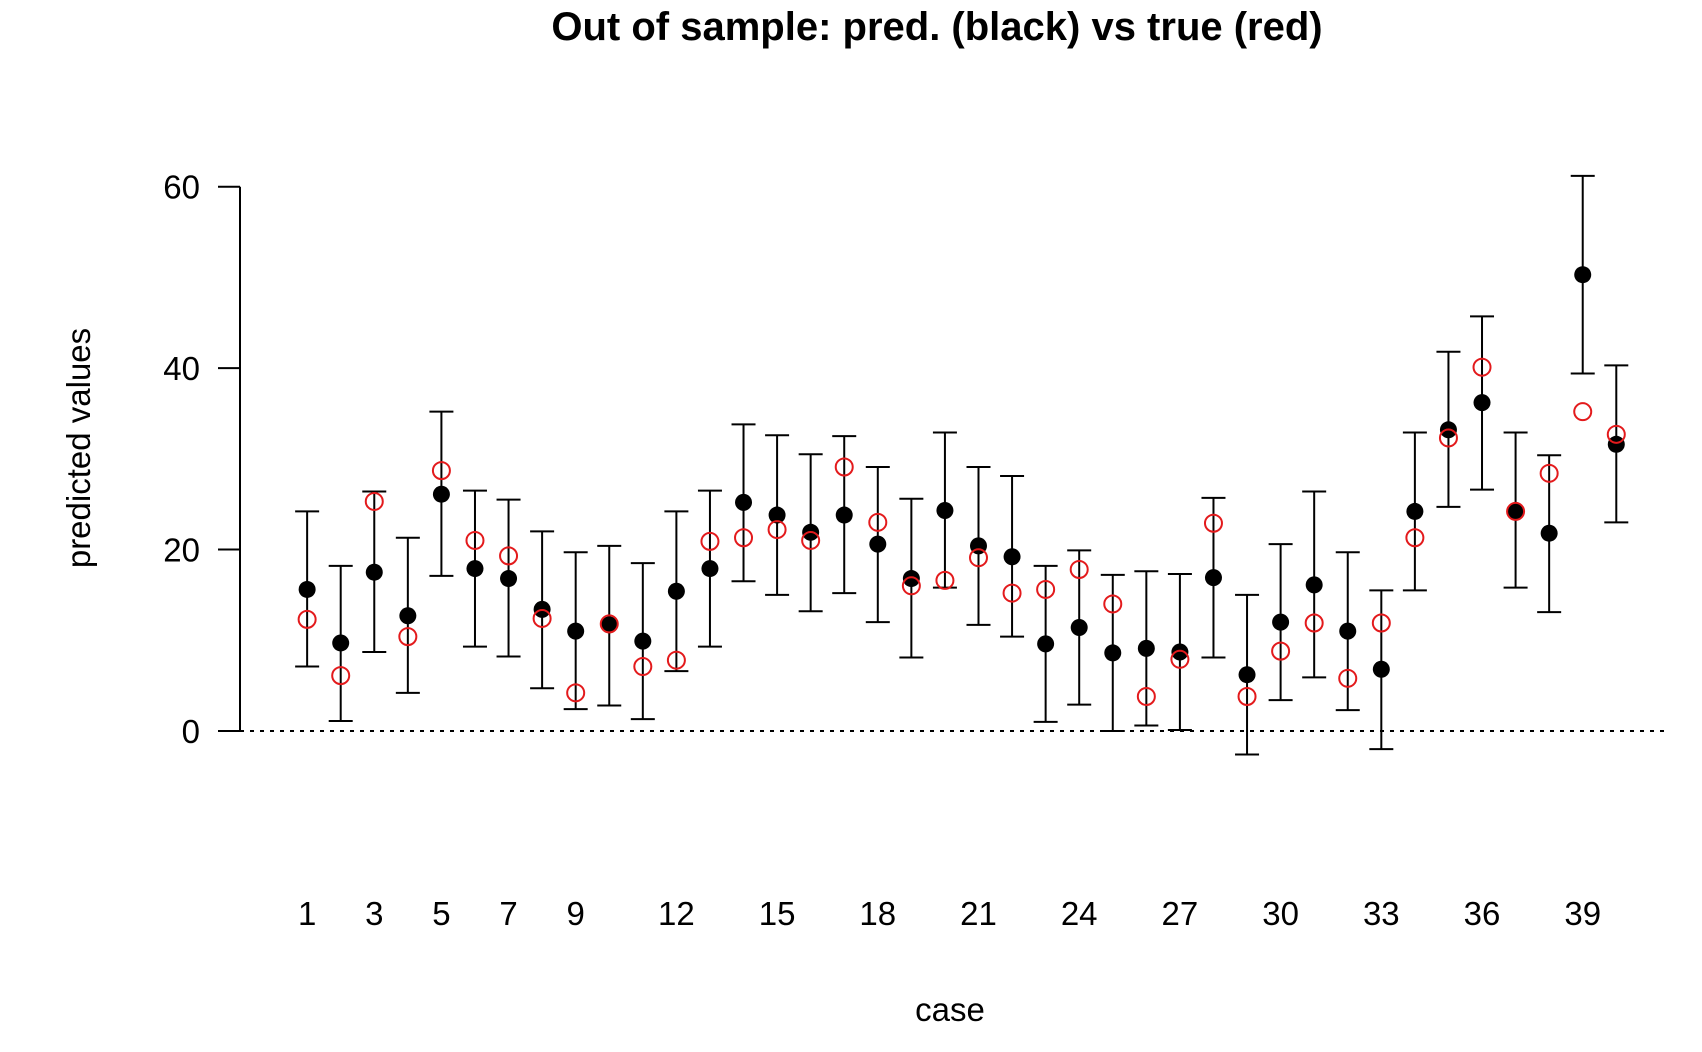 This screenshot has width=1702, height=1052. What do you see at coordinates (441, 913) in the screenshot?
I see `x-tick-label: 5` at bounding box center [441, 913].